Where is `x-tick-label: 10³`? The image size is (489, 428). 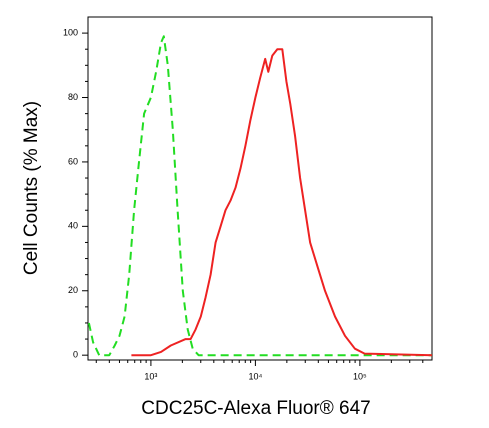
x-tick-label: 10³ is located at coordinates (150, 376).